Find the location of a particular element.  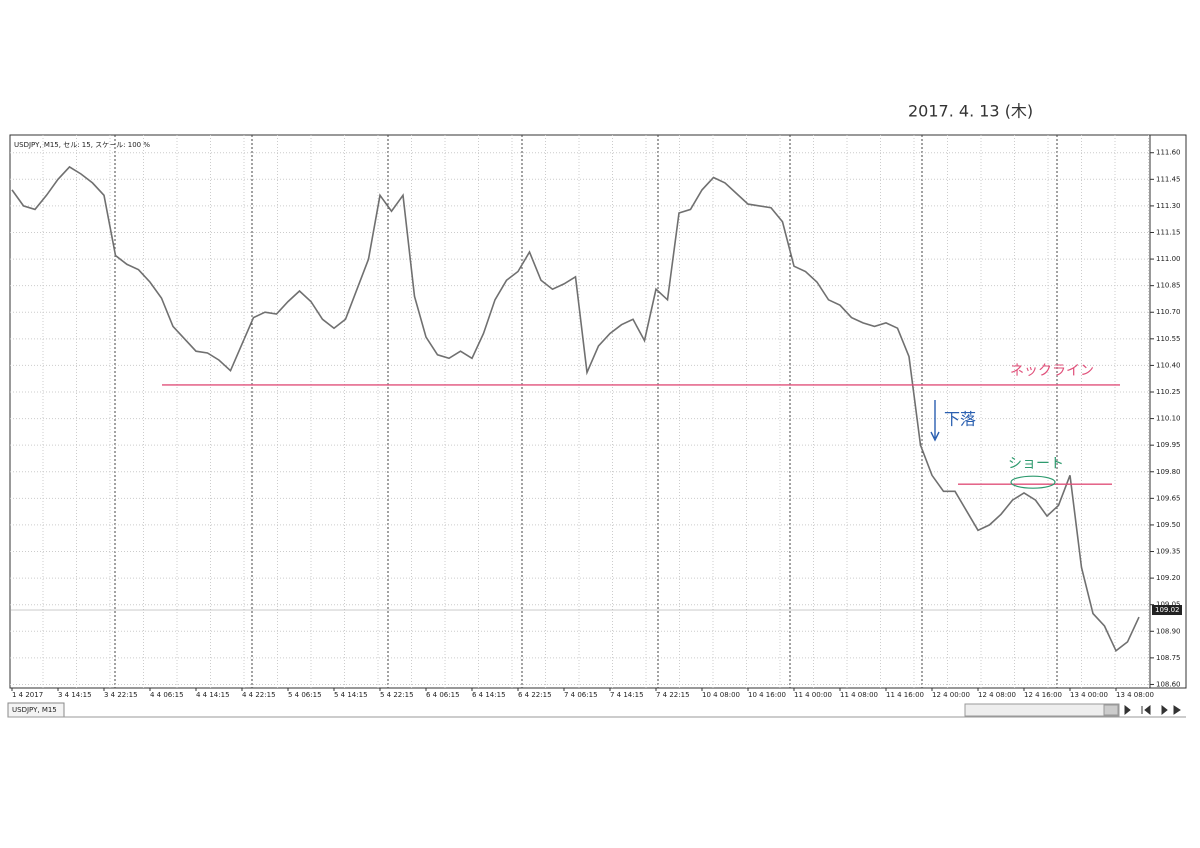

y-tick-label: 109.95 is located at coordinates (1168, 445).